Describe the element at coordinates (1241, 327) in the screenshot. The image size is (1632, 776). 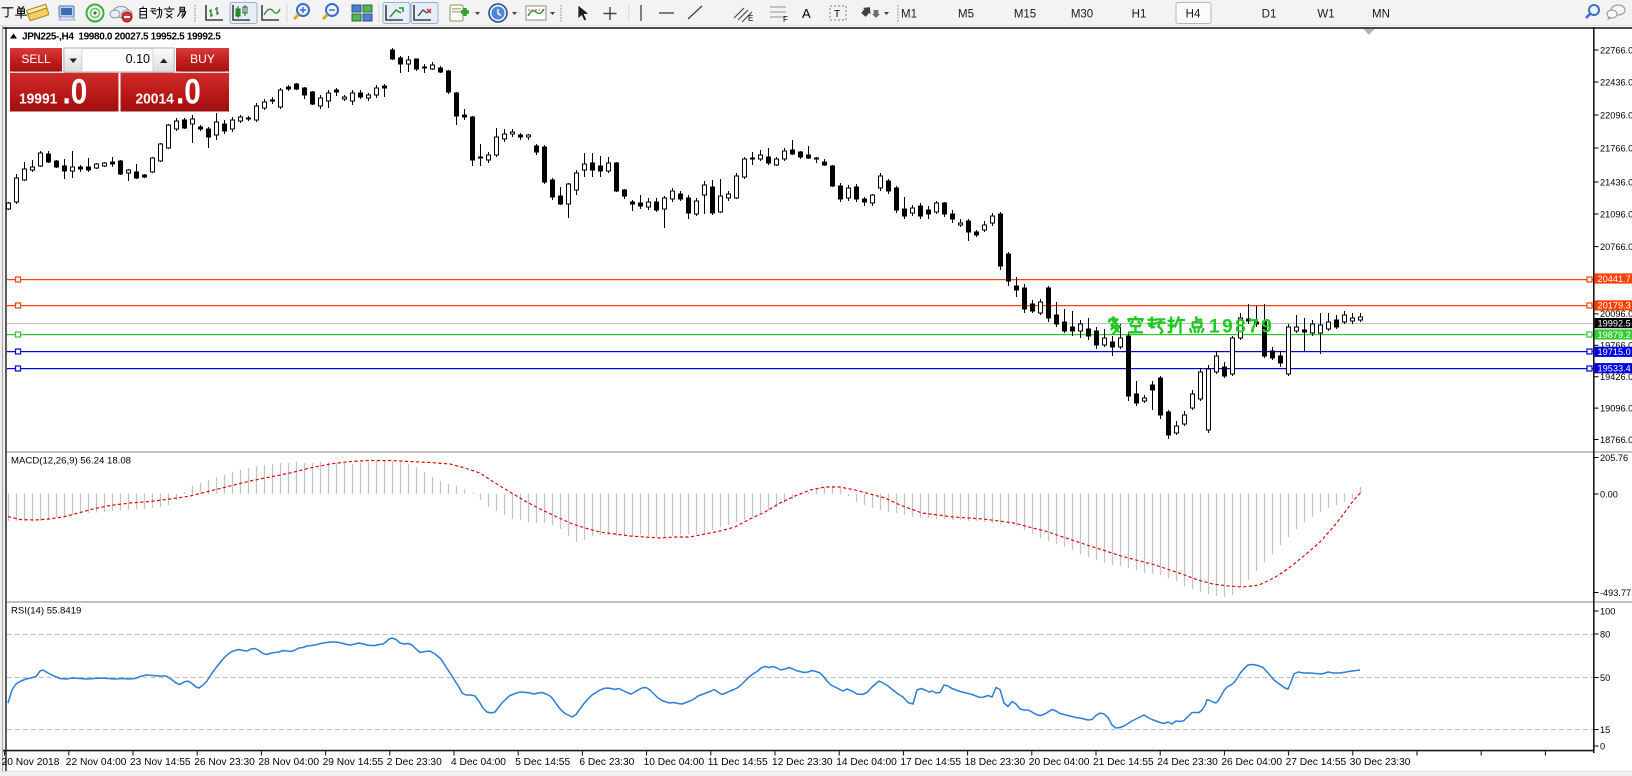
I see `svg-text: 19879` at that location.